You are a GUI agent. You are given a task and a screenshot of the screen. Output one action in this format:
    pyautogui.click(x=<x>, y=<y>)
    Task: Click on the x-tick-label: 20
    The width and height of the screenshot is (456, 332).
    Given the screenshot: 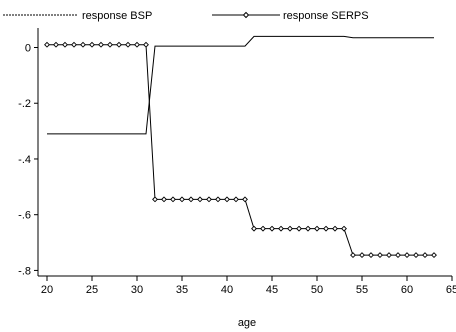 What is the action you would take?
    pyautogui.click(x=47, y=290)
    